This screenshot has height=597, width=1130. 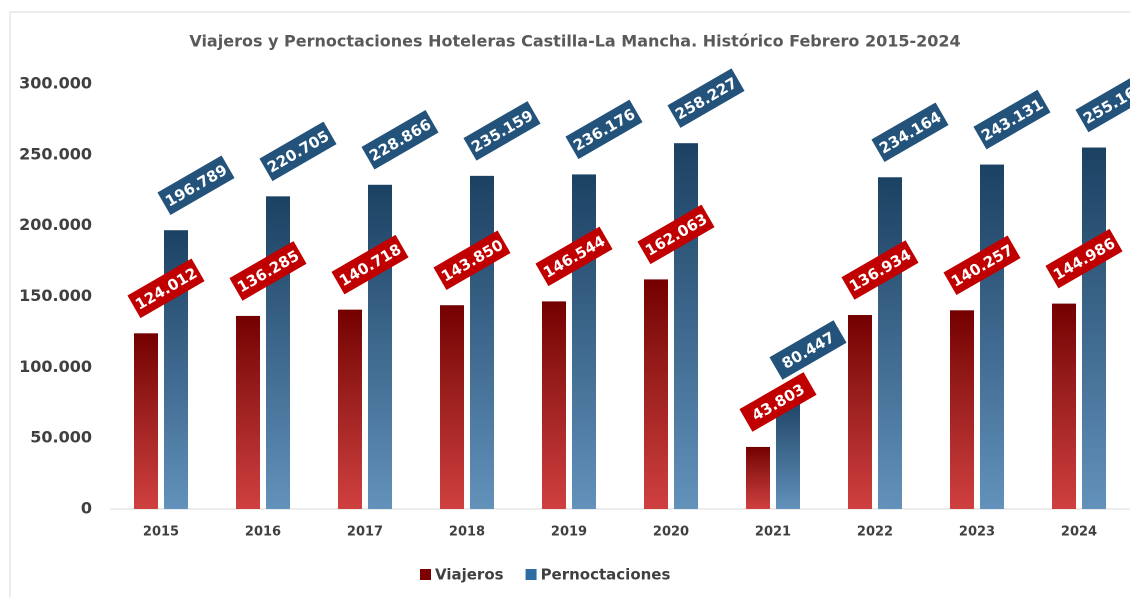 What do you see at coordinates (569, 532) in the screenshot?
I see `x-tick-label: 2019` at bounding box center [569, 532].